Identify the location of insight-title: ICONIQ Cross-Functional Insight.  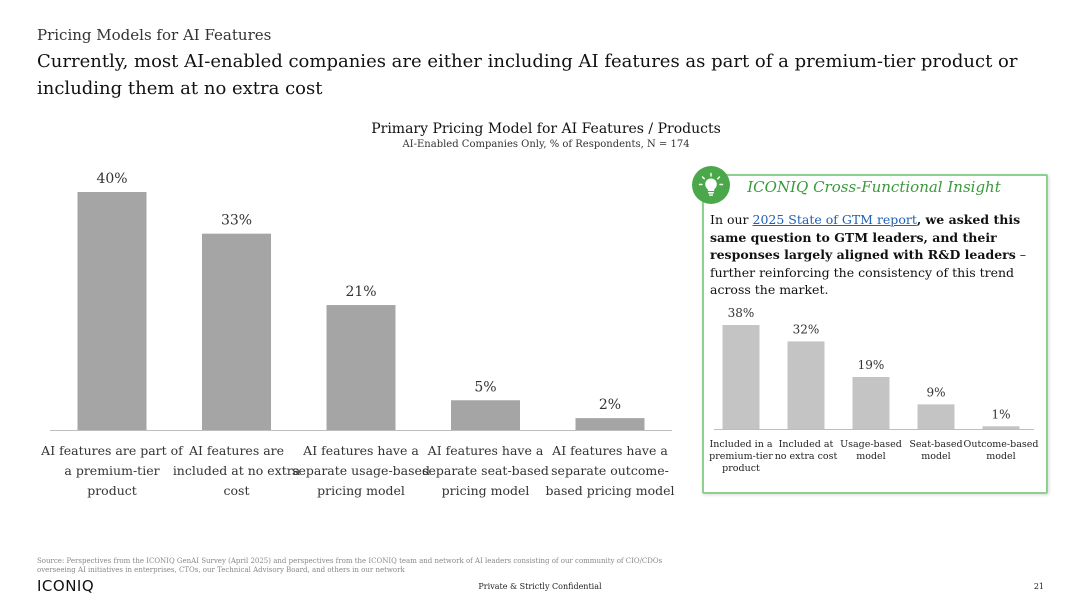
(874, 187).